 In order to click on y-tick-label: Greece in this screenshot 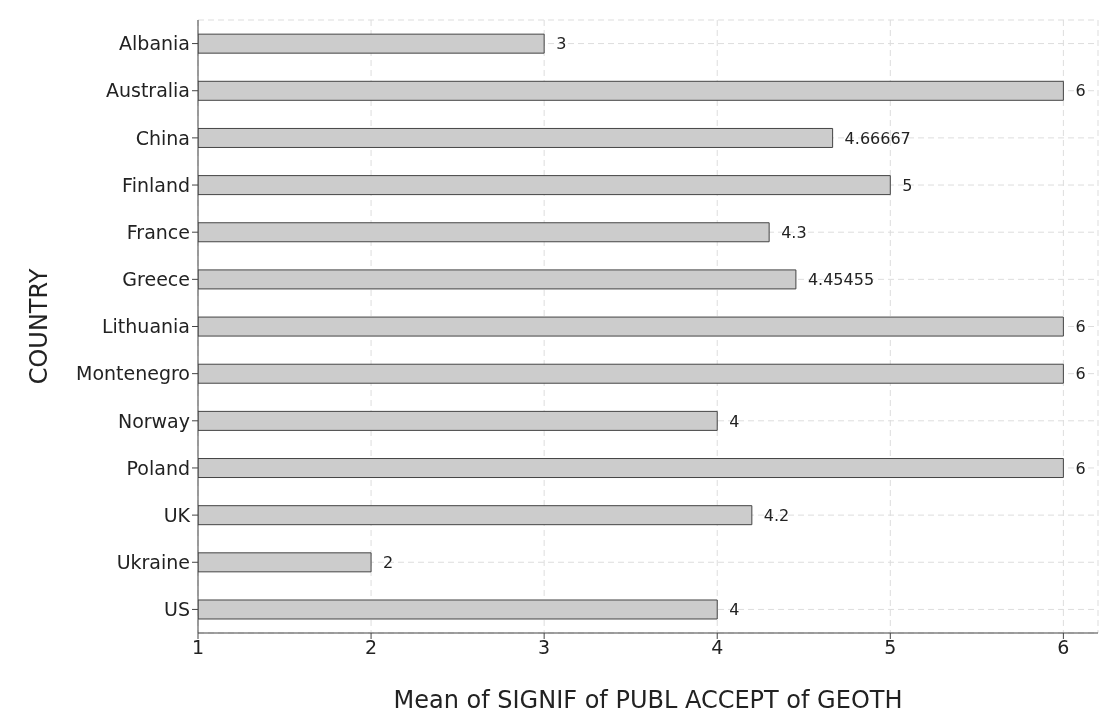, I will do `click(156, 279)`.